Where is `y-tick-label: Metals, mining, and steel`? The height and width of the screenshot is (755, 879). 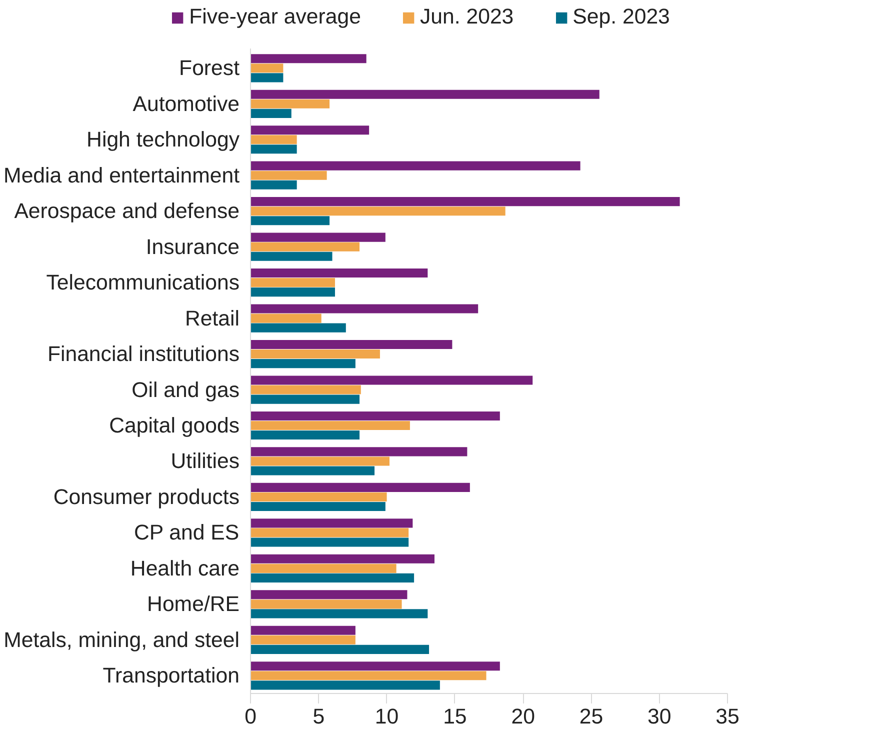
y-tick-label: Metals, mining, and steel is located at coordinates (122, 640).